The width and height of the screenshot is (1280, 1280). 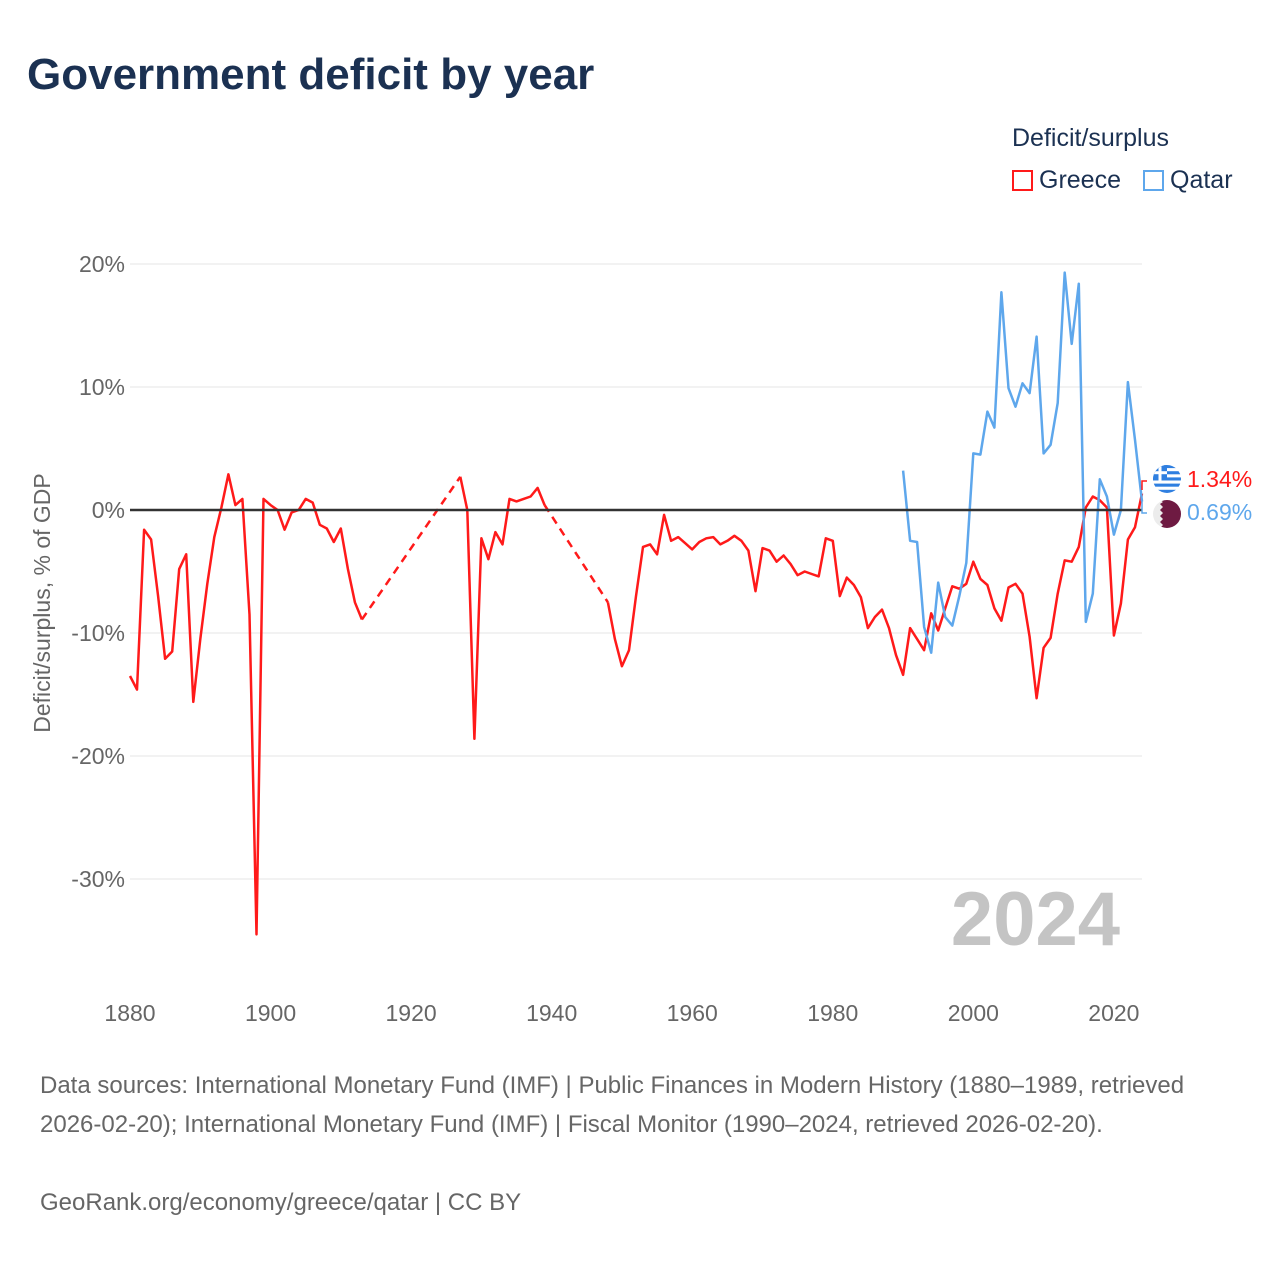 I want to click on qatar-label-connector, so click(x=1144, y=507).